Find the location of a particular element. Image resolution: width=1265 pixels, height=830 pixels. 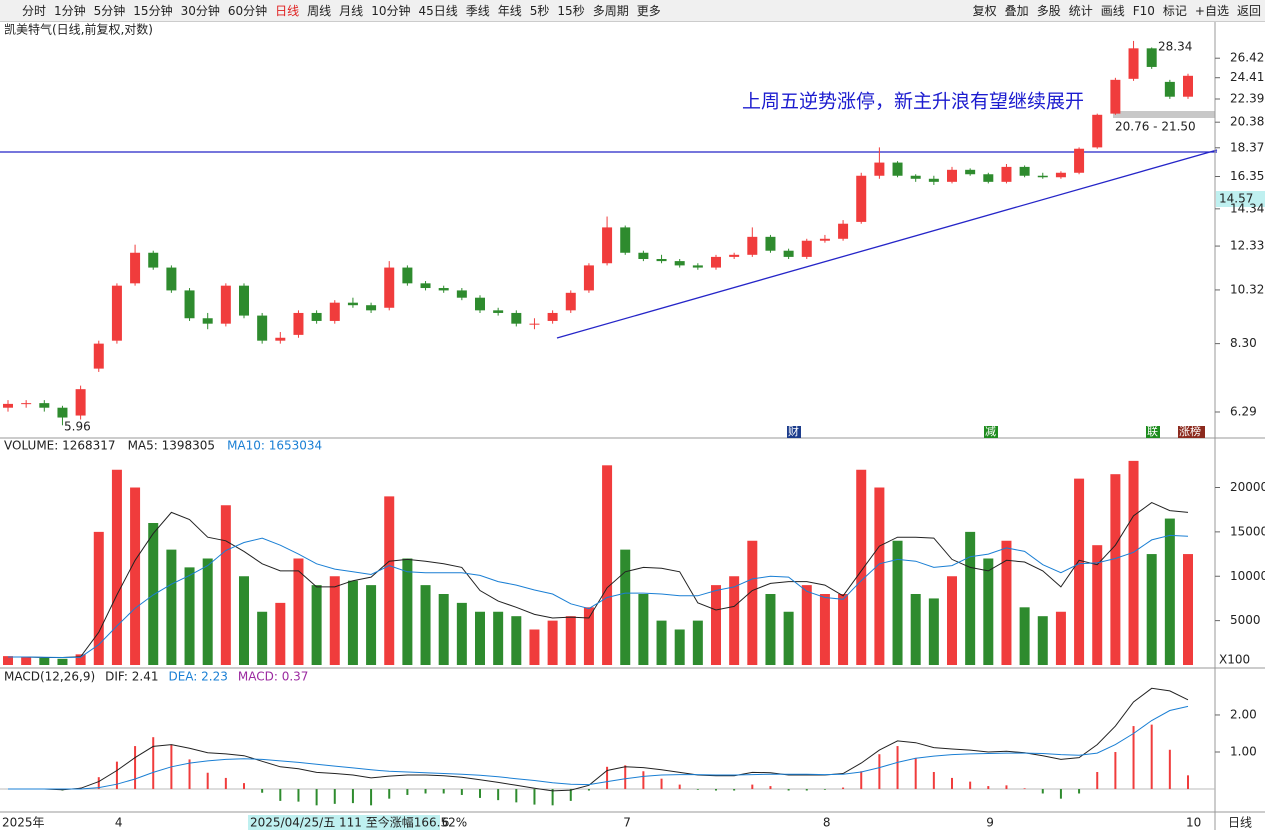

toolbar-button: 1分钟 is located at coordinates (70, 11).